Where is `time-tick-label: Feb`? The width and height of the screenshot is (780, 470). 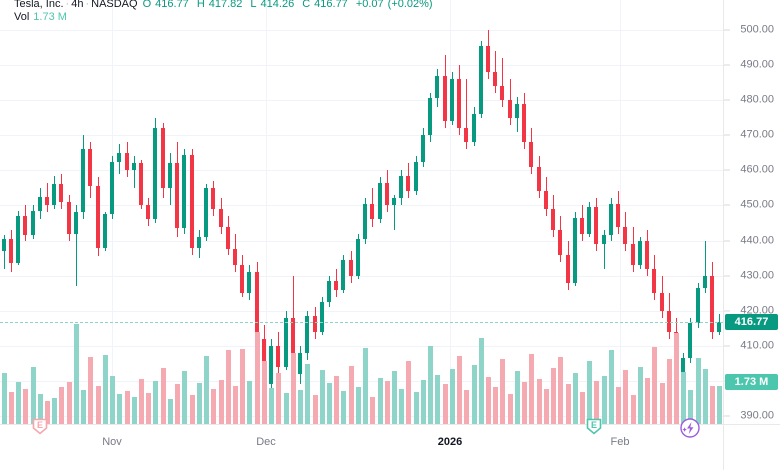 time-tick-label: Feb is located at coordinates (620, 442).